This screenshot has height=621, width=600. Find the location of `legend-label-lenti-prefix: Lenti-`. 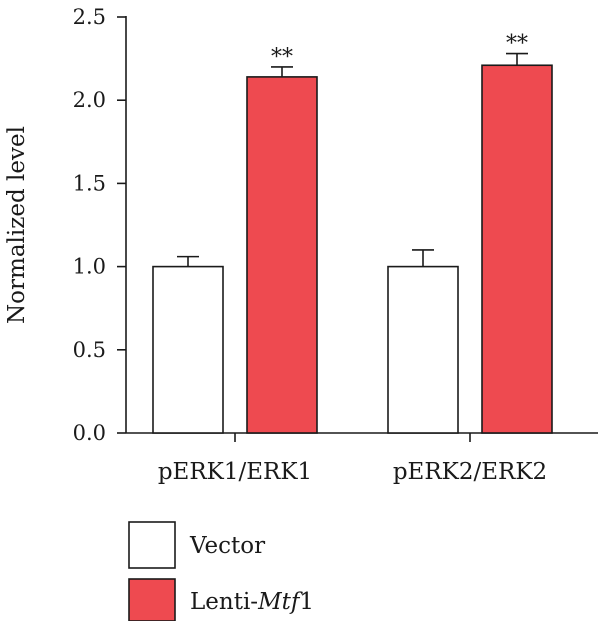

legend-label-lenti-prefix: Lenti- is located at coordinates (224, 602).